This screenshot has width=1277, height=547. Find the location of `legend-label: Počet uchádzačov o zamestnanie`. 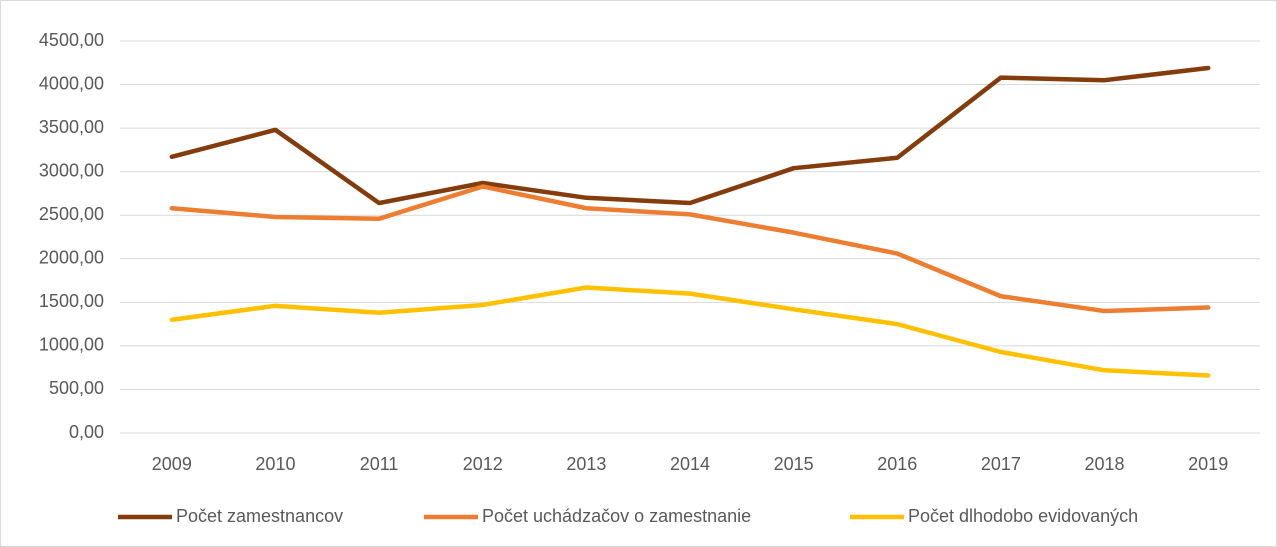

legend-label: Počet uchádzačov o zamestnanie is located at coordinates (616, 516).